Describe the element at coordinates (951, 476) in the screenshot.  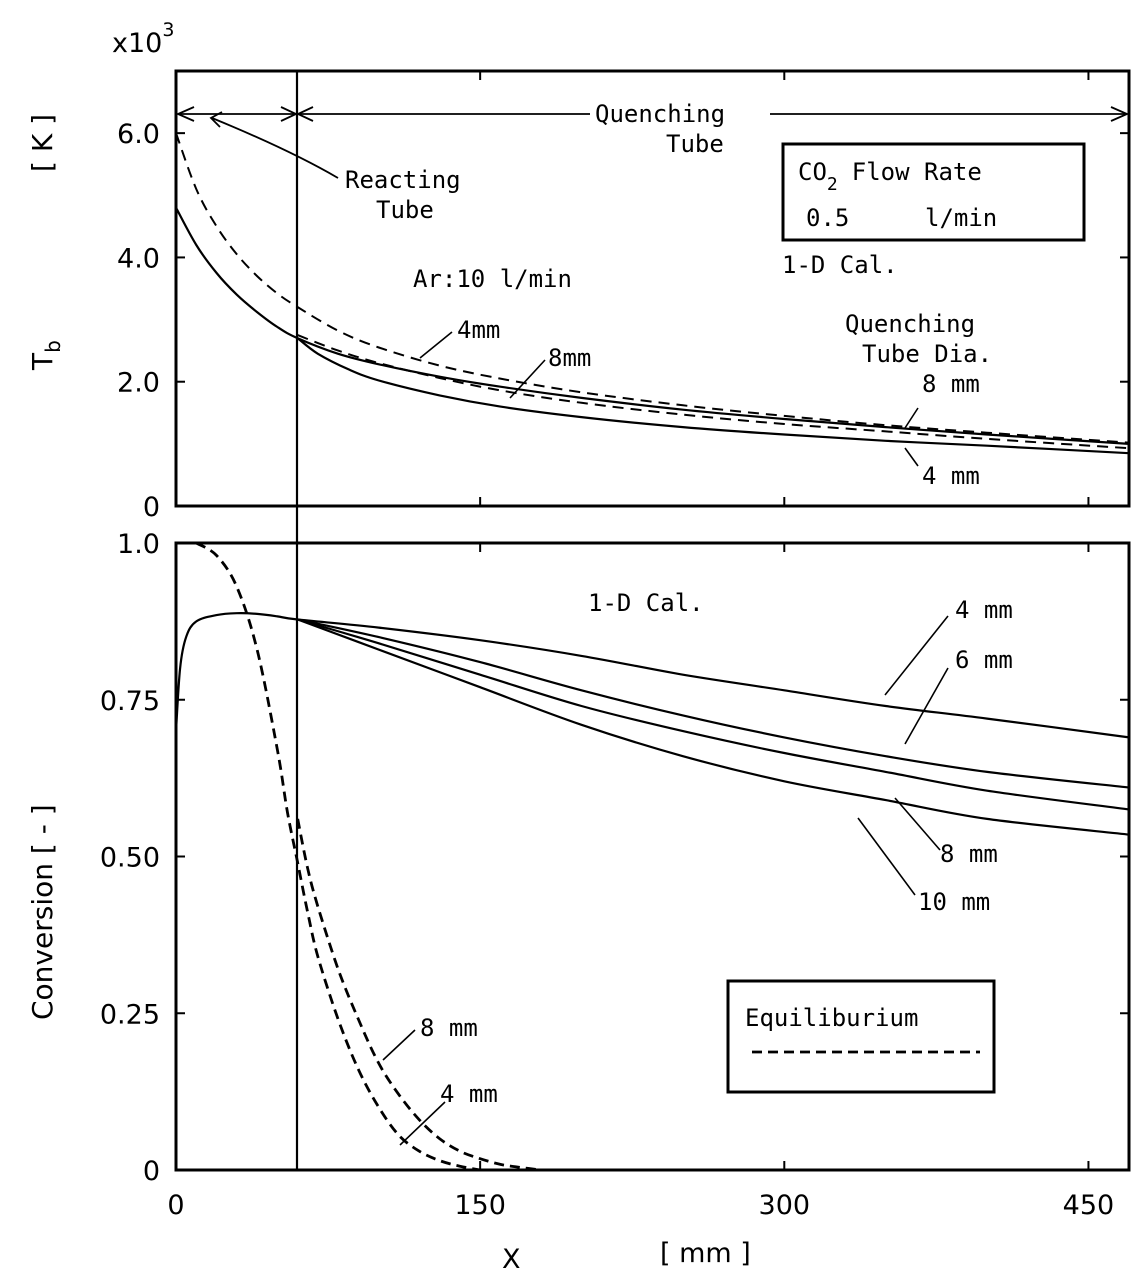
I see `top-solid-4mm-label: 4 mm` at that location.